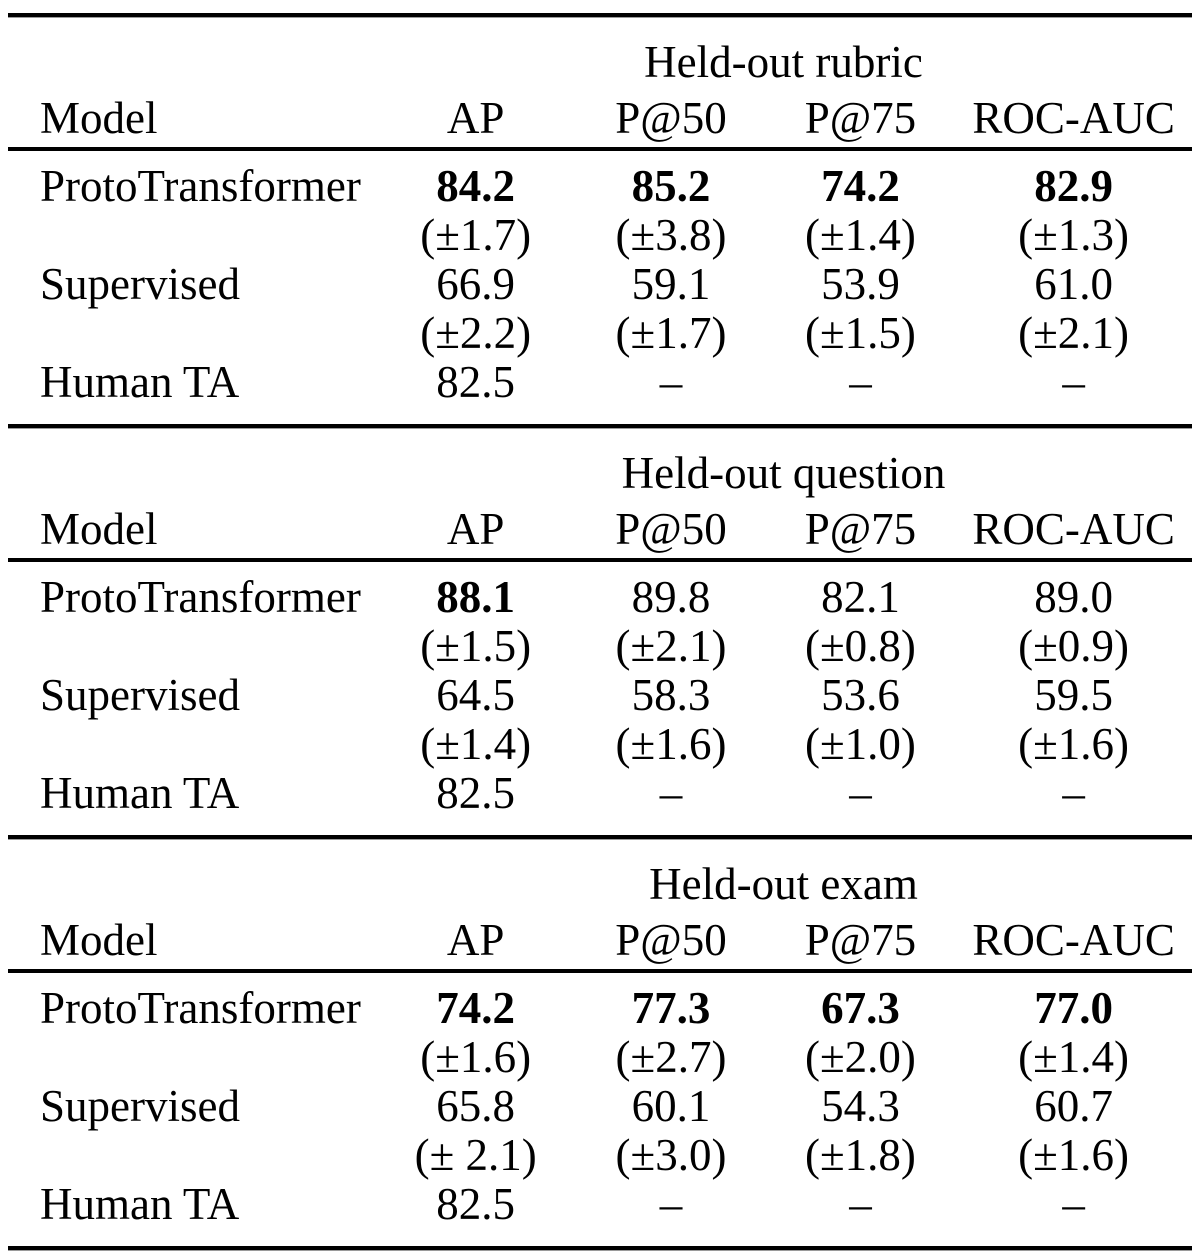  I want to click on table-row: (±1.4) (±1.6) (±1.0) (±1.6), so click(600, 744).